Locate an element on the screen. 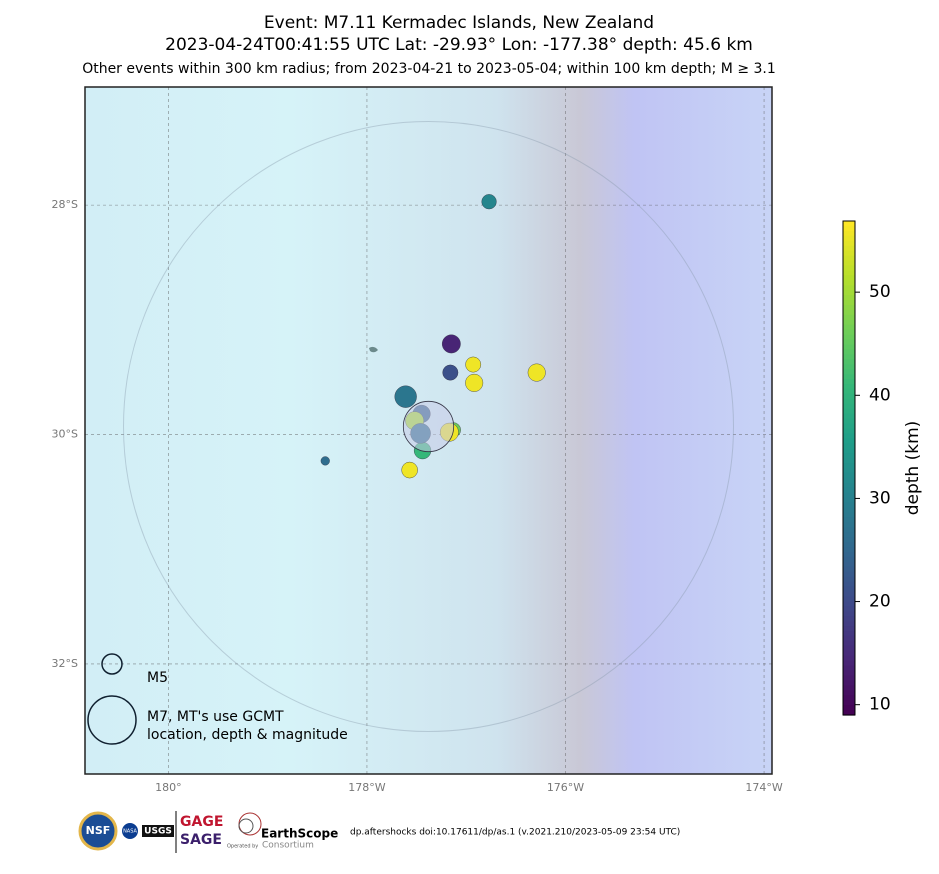 This screenshot has width=939, height=874. logo-text: NASA is located at coordinates (130, 832).